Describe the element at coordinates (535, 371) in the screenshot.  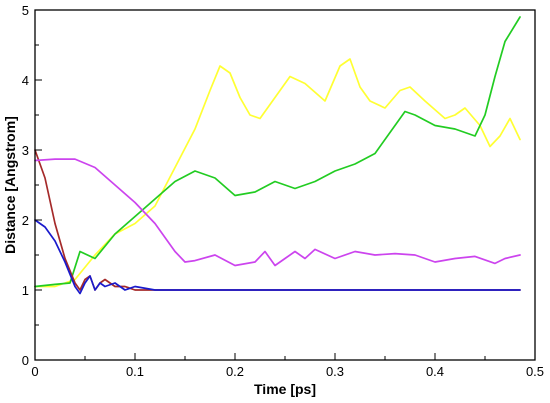
I see `x-tick-label: 0.5` at that location.